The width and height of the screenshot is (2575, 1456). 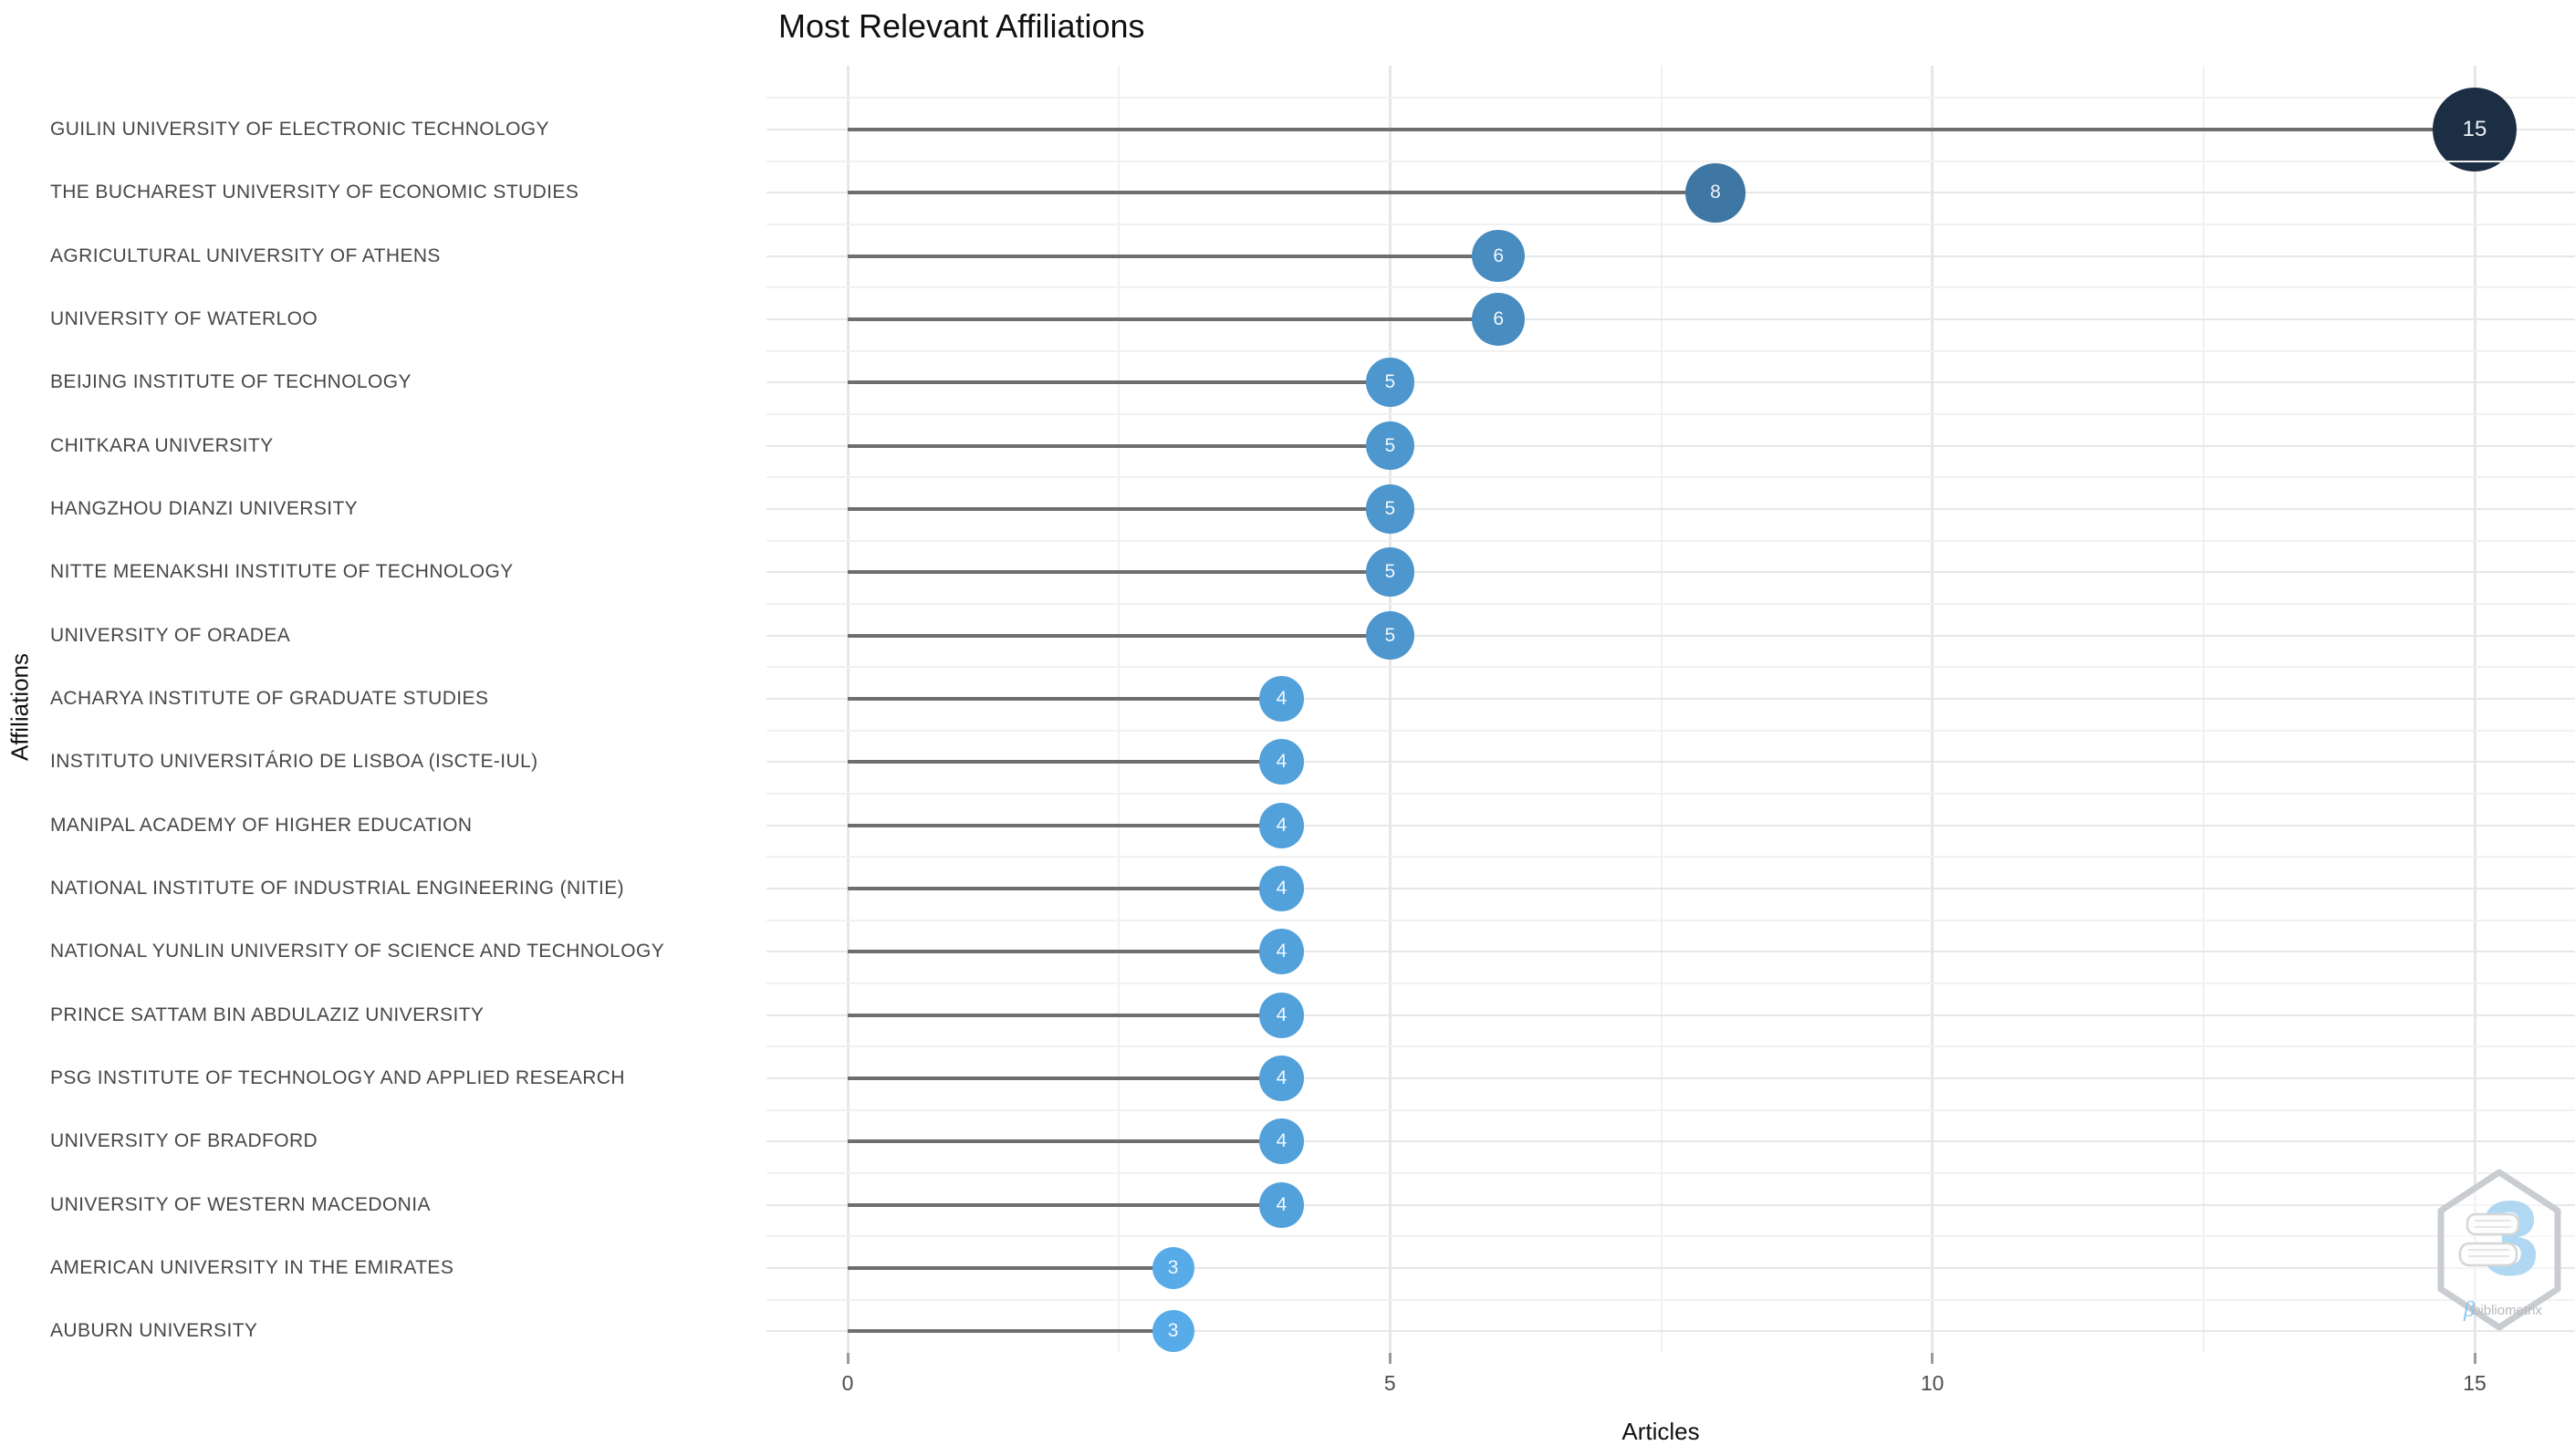 I want to click on x-minor-gridline-7.5, so click(x=1661, y=709).